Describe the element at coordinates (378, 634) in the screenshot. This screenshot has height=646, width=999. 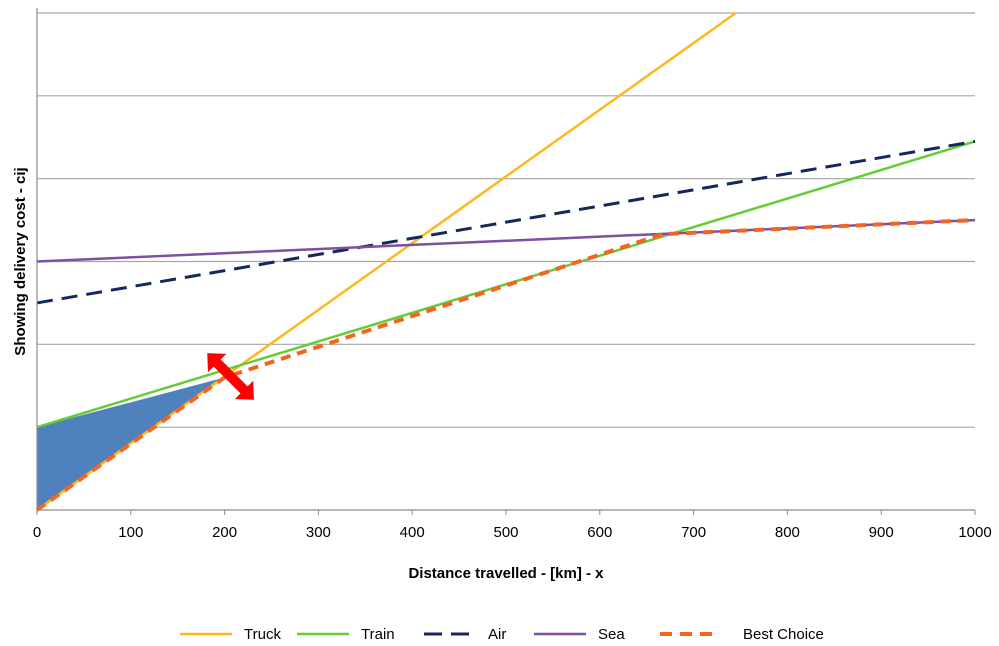
I see `legend-label-train: Train` at that location.